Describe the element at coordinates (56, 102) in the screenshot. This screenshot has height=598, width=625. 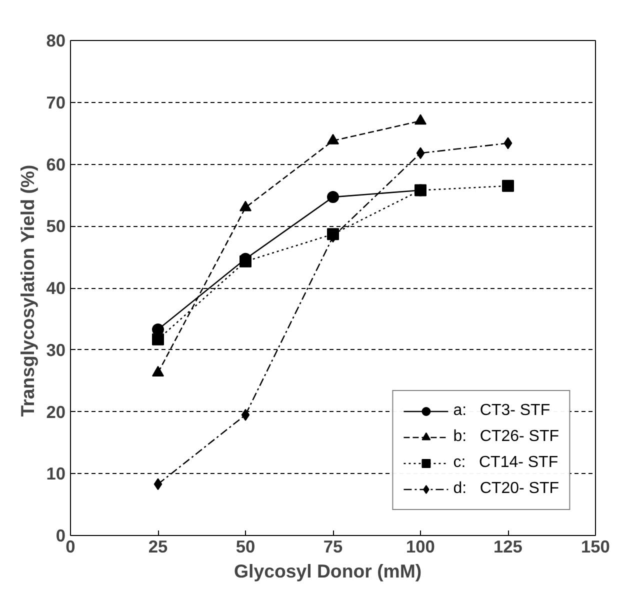
I see `y-tick-label: 70` at that location.